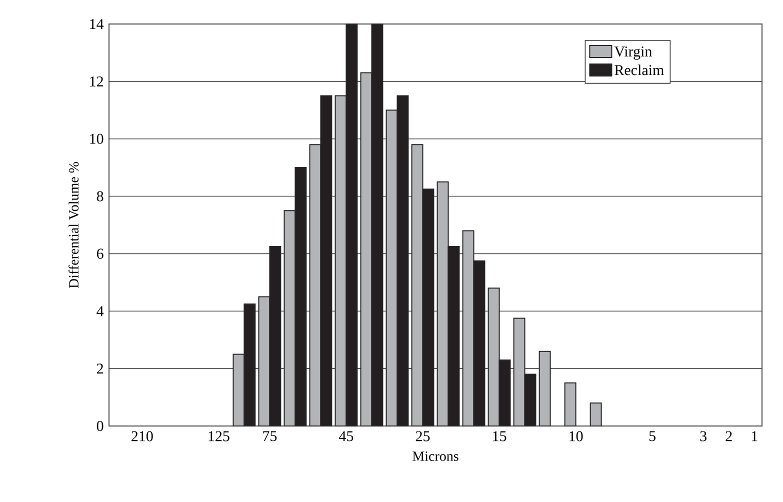  I want to click on x-axis-title: Microns, so click(435, 456).